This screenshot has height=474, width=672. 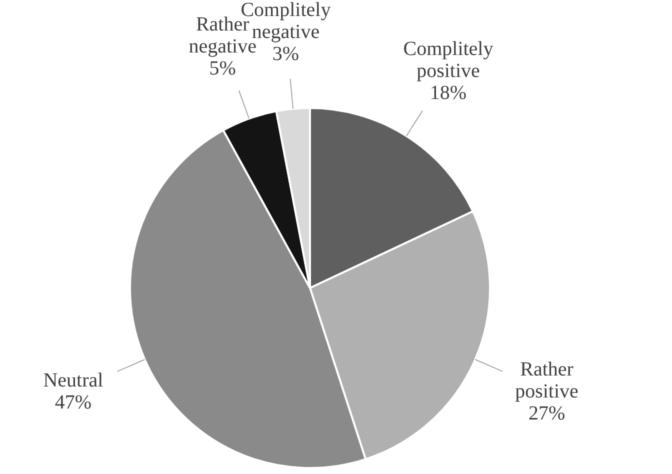 What do you see at coordinates (547, 413) in the screenshot?
I see `data-label: 27%` at bounding box center [547, 413].